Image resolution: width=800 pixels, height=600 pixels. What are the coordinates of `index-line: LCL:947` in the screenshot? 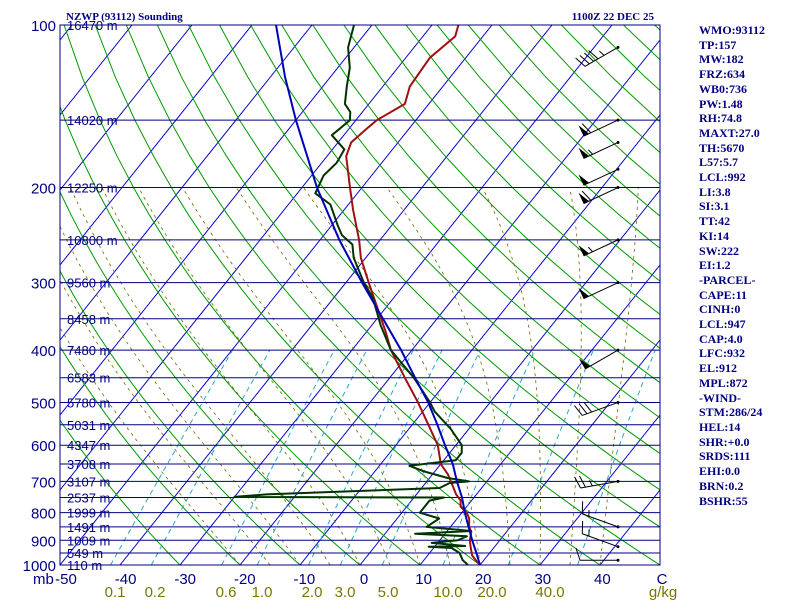 It's located at (722, 324).